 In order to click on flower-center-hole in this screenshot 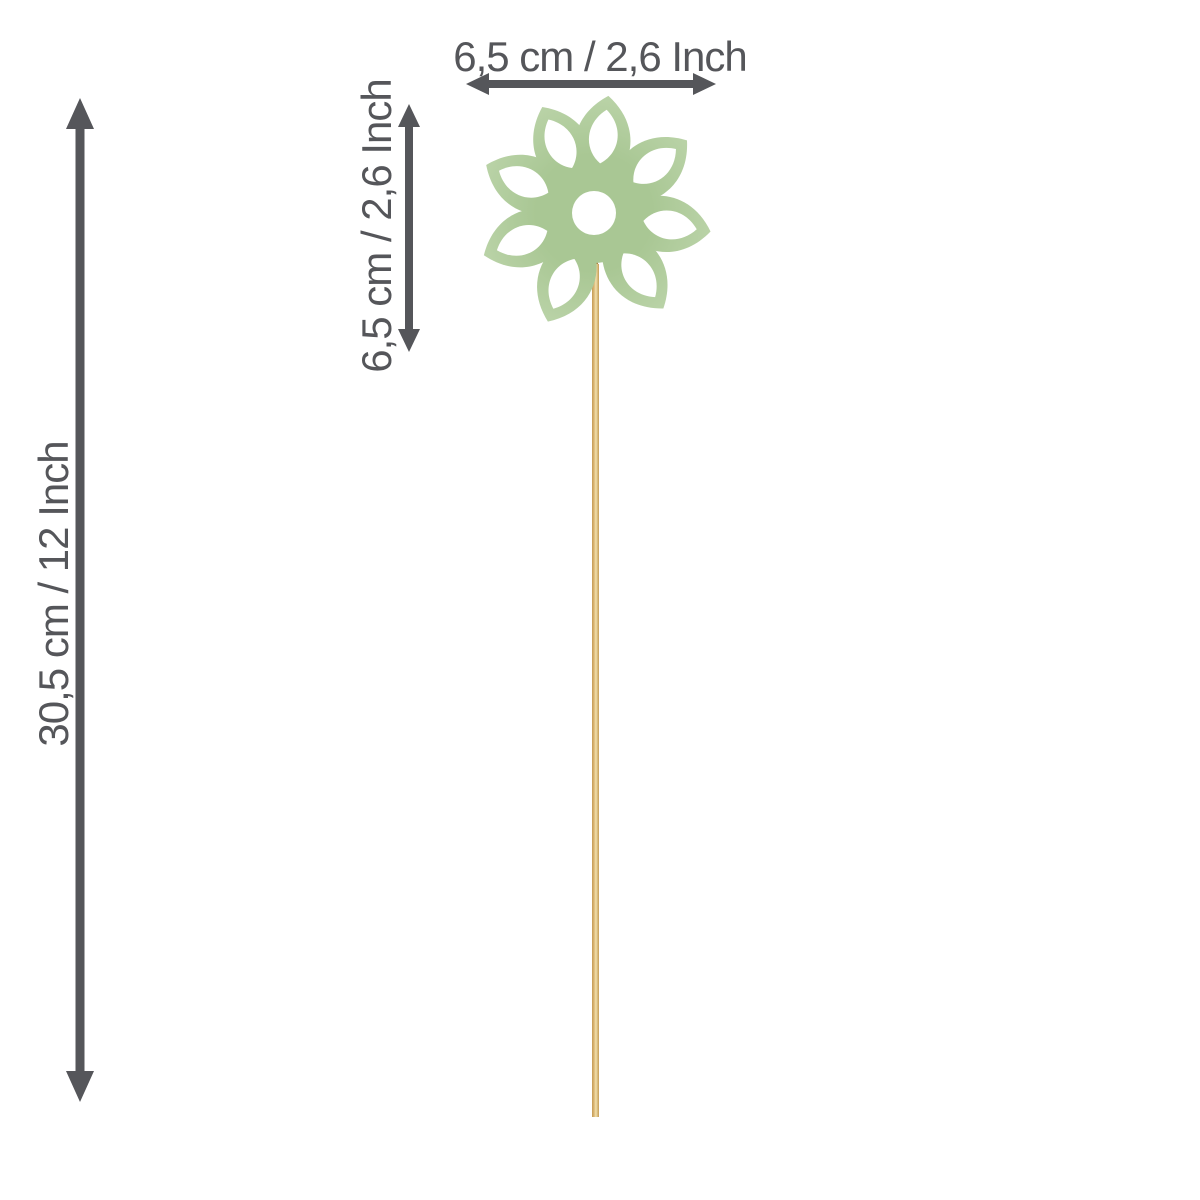, I will do `click(594, 213)`.